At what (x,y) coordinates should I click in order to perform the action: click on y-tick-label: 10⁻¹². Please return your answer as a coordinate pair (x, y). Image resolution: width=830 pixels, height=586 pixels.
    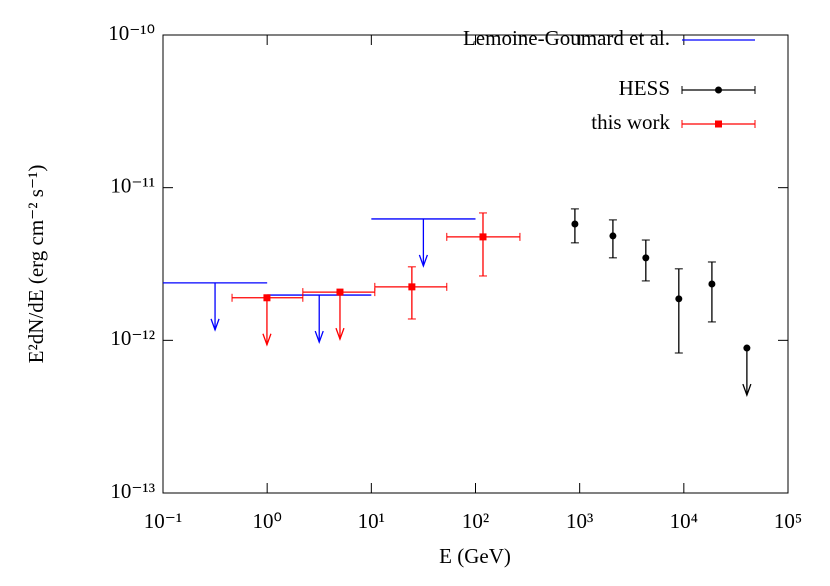
    Looking at the image, I should click on (132, 338).